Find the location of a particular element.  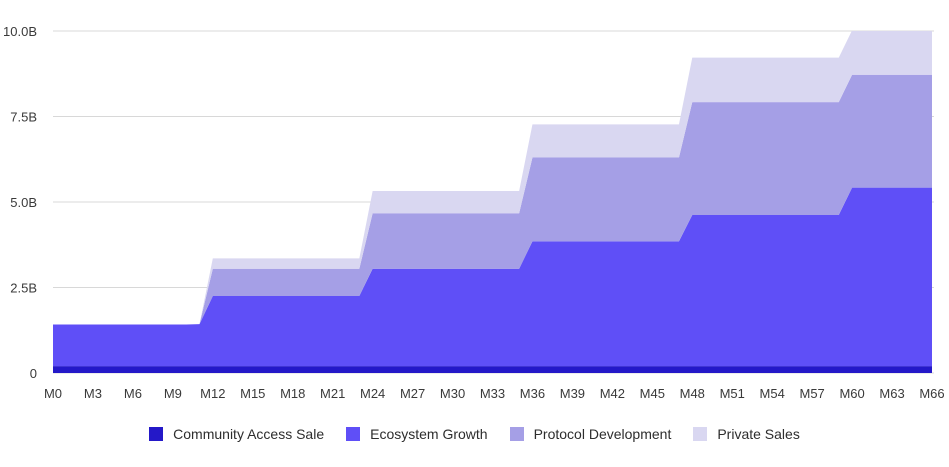

legend-item: Community Access Sale is located at coordinates (236, 434).